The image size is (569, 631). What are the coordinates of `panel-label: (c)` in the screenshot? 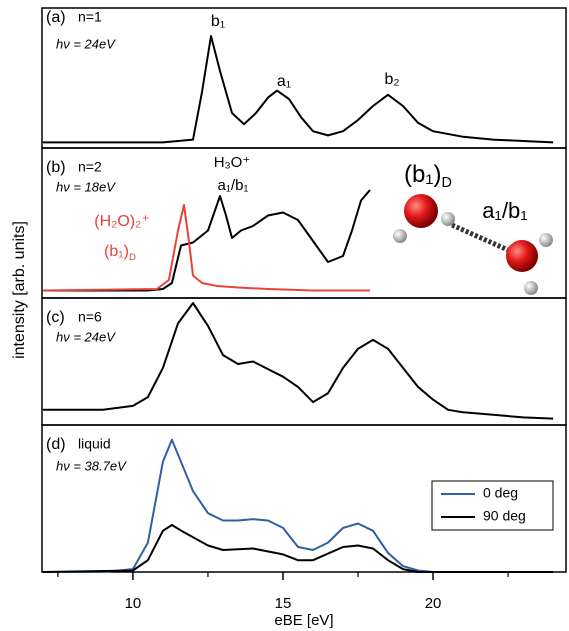 It's located at (55, 317).